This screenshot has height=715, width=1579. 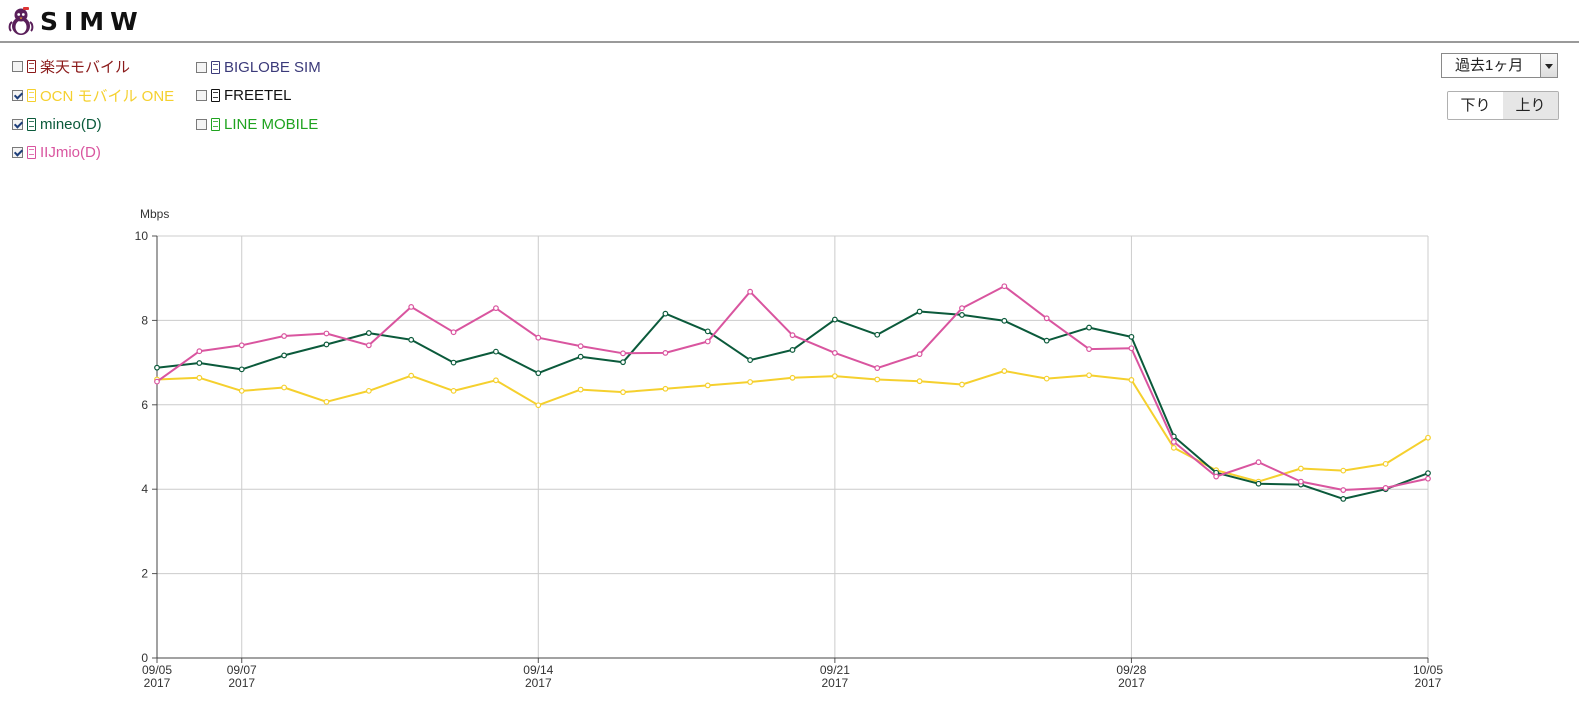 What do you see at coordinates (257, 124) in the screenshot?
I see `legend-item-line-mobile: LINE MOBILE` at bounding box center [257, 124].